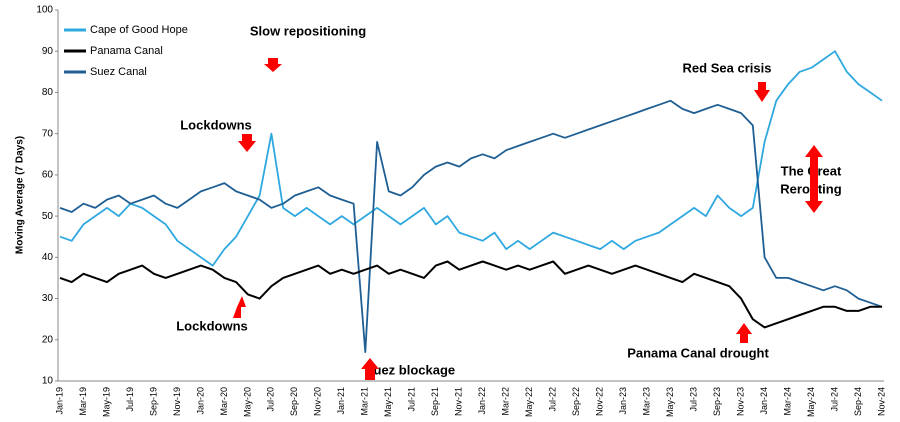 Image resolution: width=900 pixels, height=422 pixels. I want to click on legend-label: Cape of Good Hope, so click(139, 30).